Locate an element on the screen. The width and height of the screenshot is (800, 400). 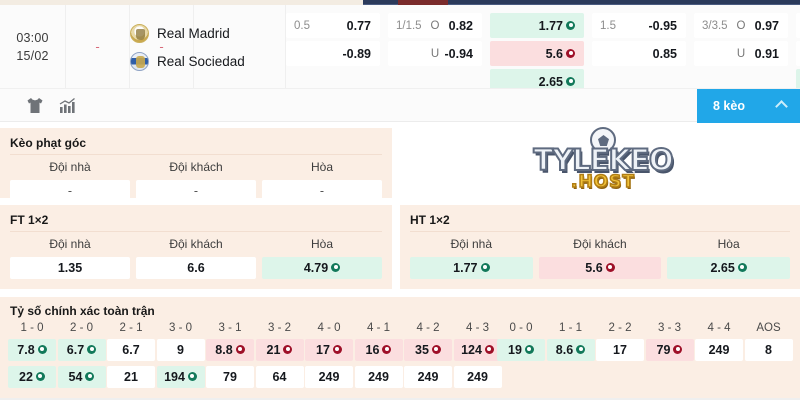
odds-cell: 0.85 is located at coordinates (639, 53).